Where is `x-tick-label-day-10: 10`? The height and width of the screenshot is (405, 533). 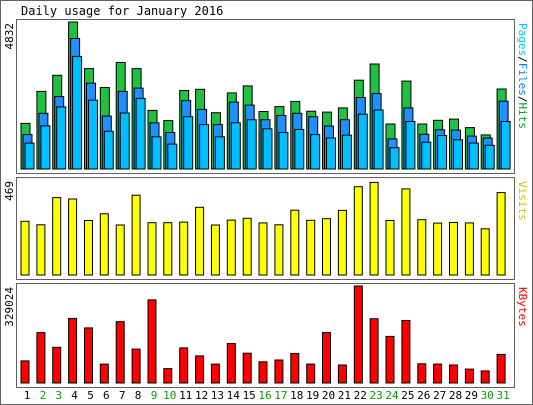 x-tick-label-day-10: 10 is located at coordinates (169, 395).